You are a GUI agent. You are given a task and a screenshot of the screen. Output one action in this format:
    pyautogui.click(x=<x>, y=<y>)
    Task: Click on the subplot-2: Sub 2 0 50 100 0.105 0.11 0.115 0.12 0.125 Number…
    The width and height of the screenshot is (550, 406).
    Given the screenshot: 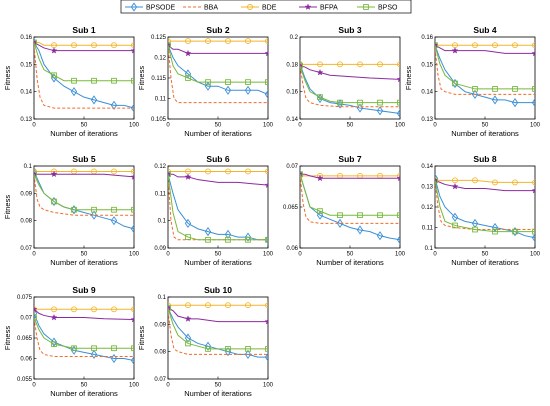 What is the action you would take?
    pyautogui.click(x=205, y=81)
    